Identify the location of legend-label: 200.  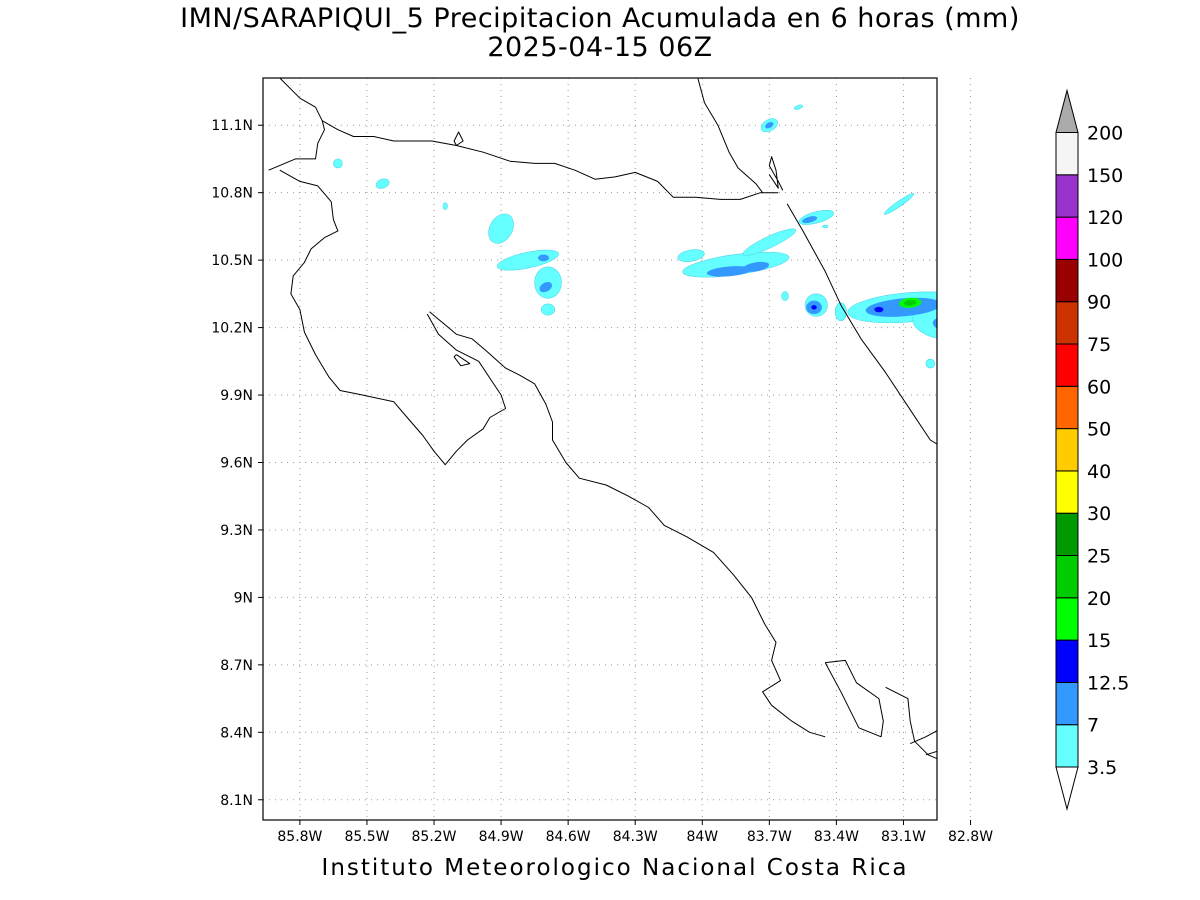
(1105, 134).